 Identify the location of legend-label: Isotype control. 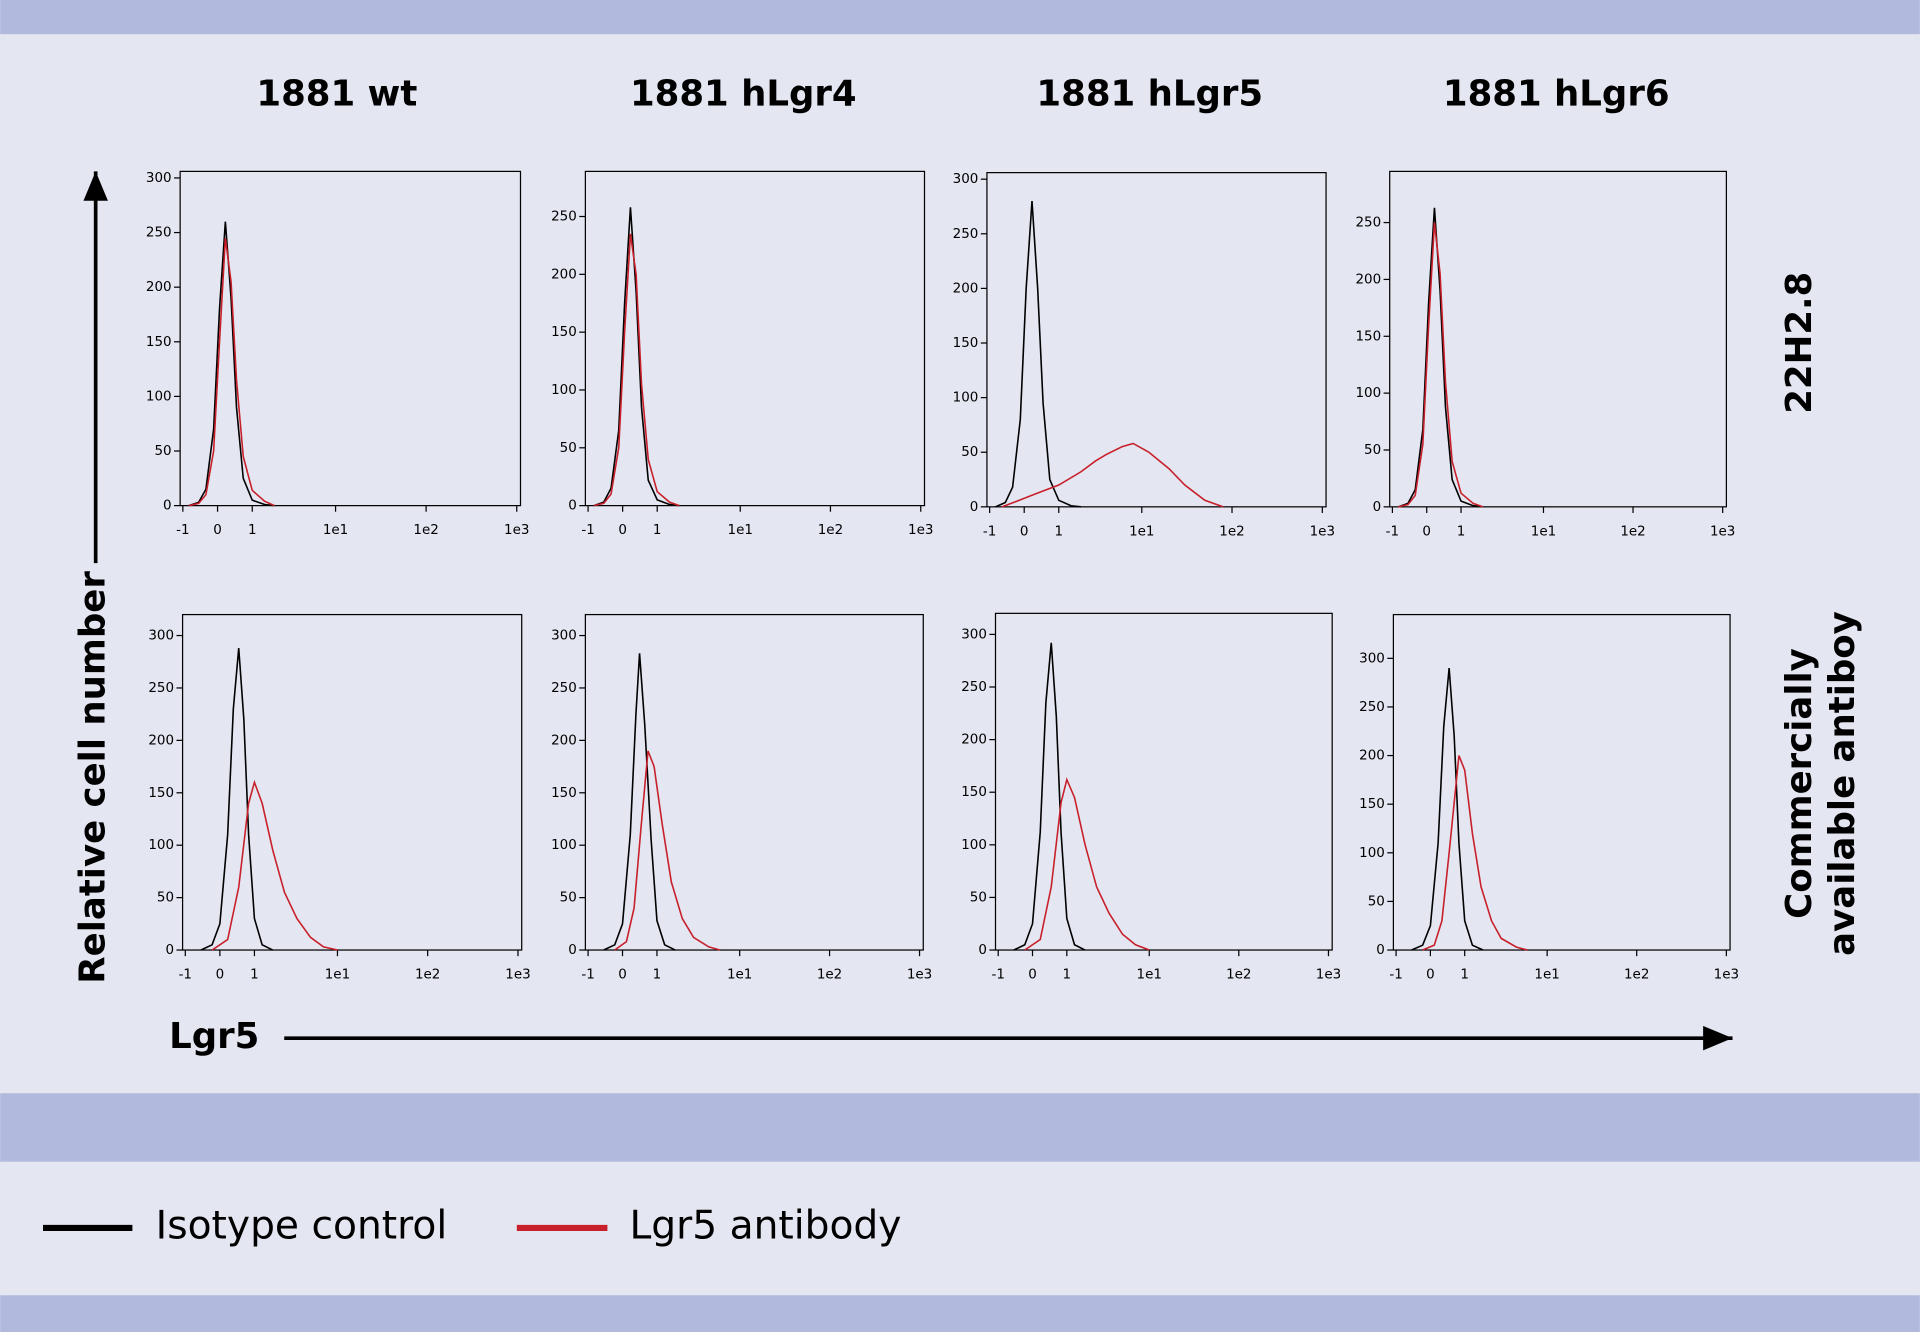
(302, 1225).